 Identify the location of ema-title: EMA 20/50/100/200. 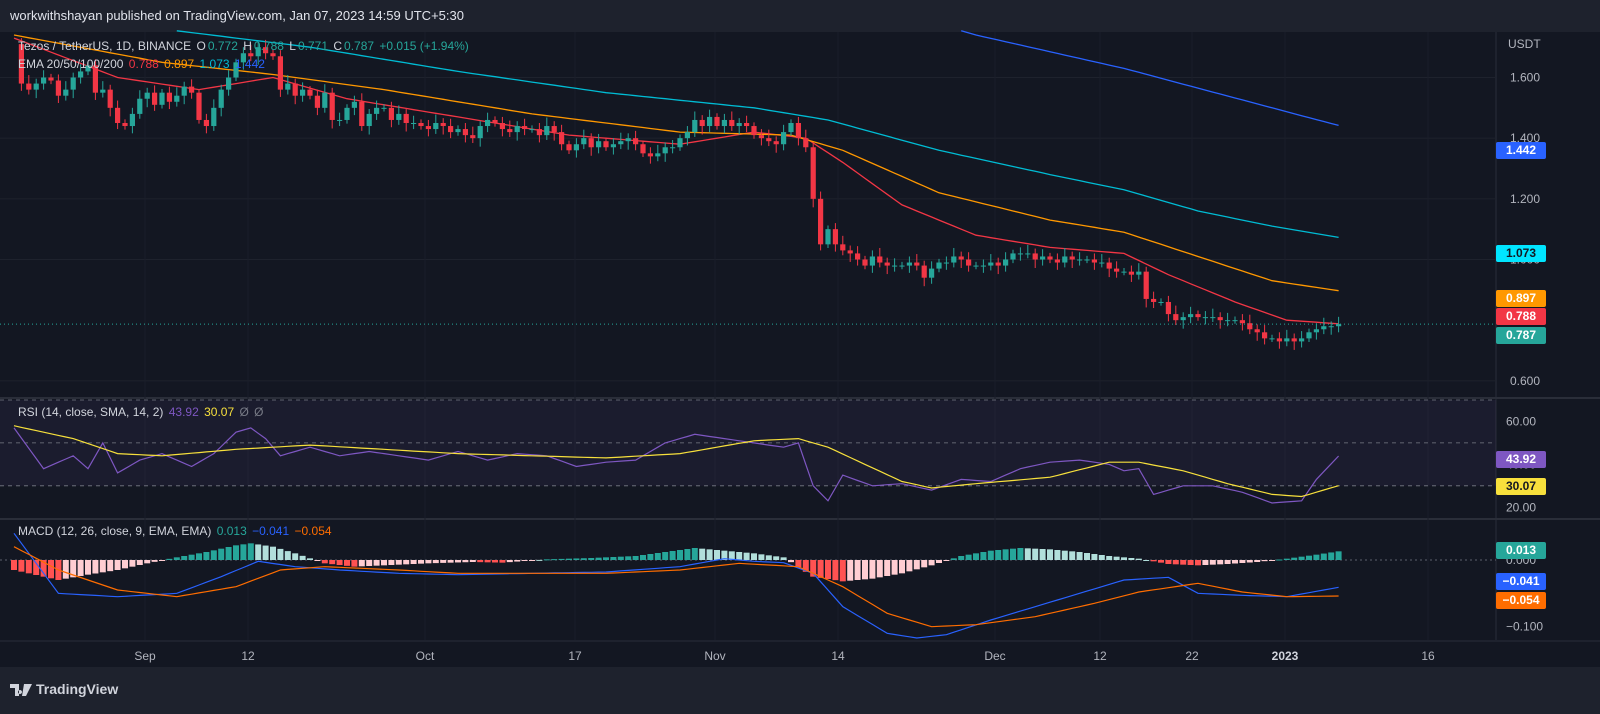
(71, 64).